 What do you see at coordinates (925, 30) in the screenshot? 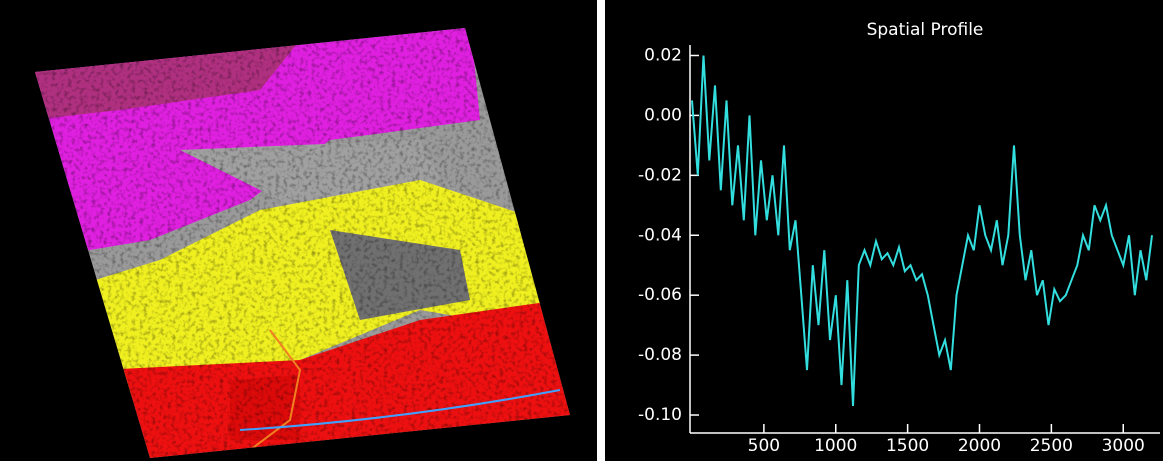
I see `chart-title: Spatial Profile` at bounding box center [925, 30].